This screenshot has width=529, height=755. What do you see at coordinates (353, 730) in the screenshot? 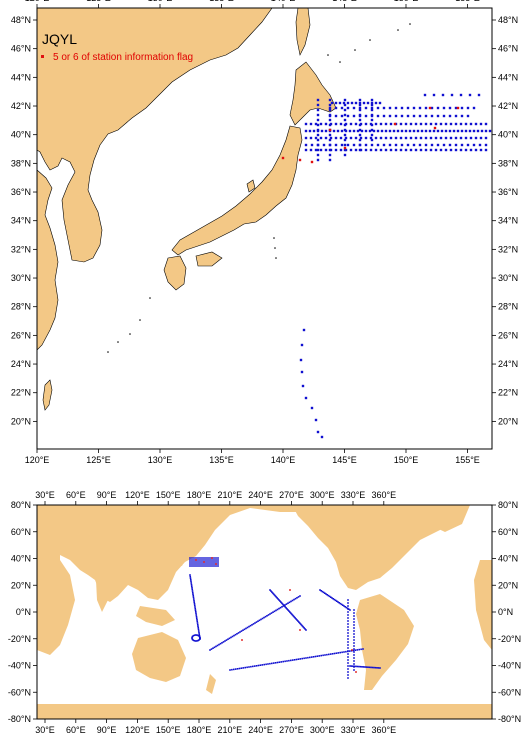
I see `bottom-map-x-tick-label-bottom: 330°E` at bounding box center [353, 730].